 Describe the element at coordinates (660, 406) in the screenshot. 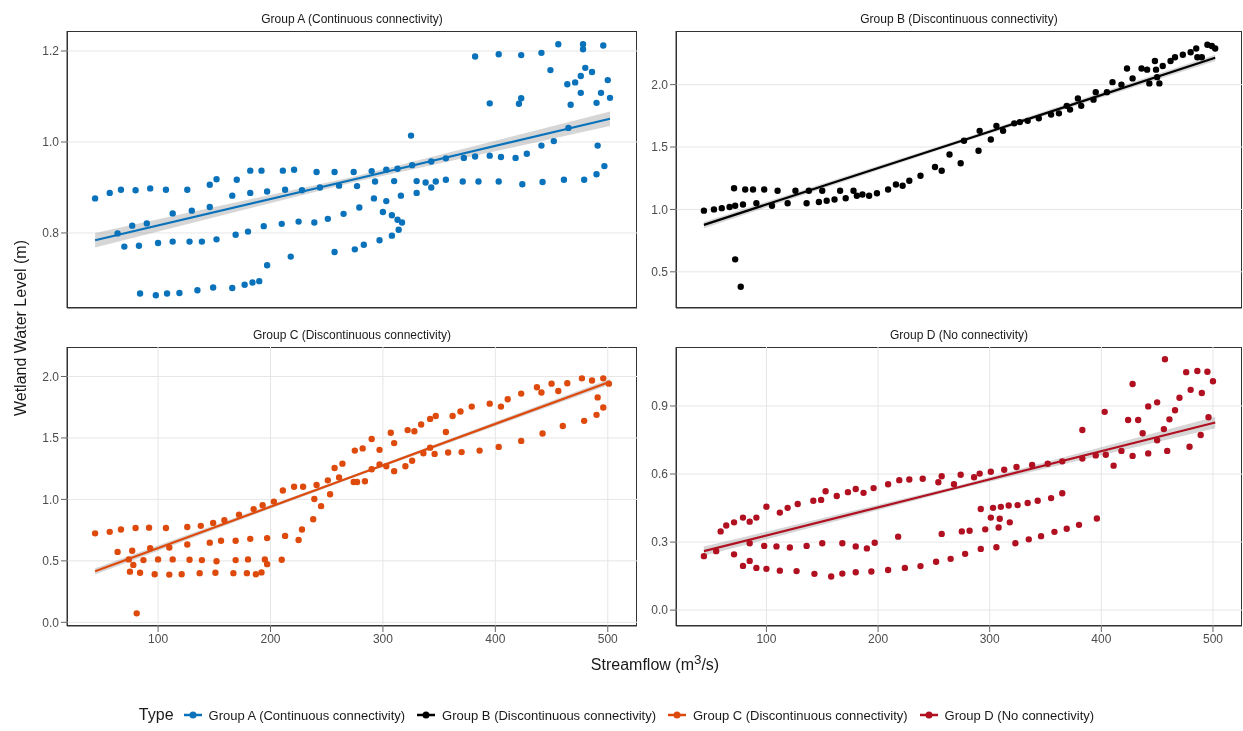

I see `y-tick-label: 0.9` at that location.